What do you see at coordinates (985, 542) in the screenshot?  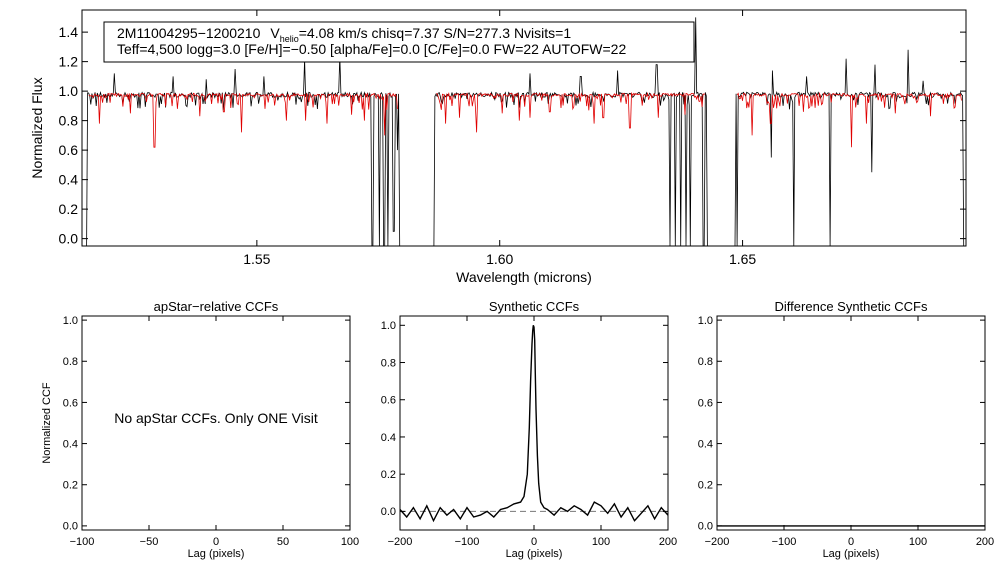 I see `ccf-difference-x-tick-label: 200` at bounding box center [985, 542].